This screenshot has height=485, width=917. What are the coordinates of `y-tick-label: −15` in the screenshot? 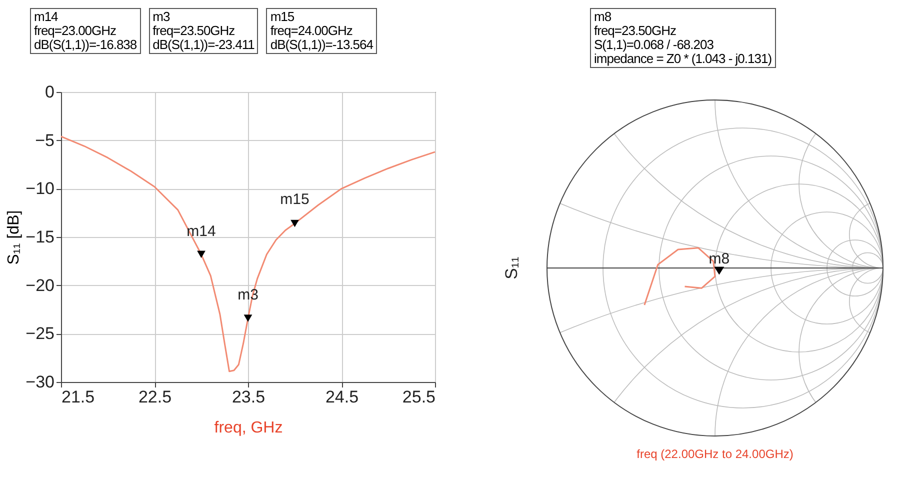 It's located at (40, 237).